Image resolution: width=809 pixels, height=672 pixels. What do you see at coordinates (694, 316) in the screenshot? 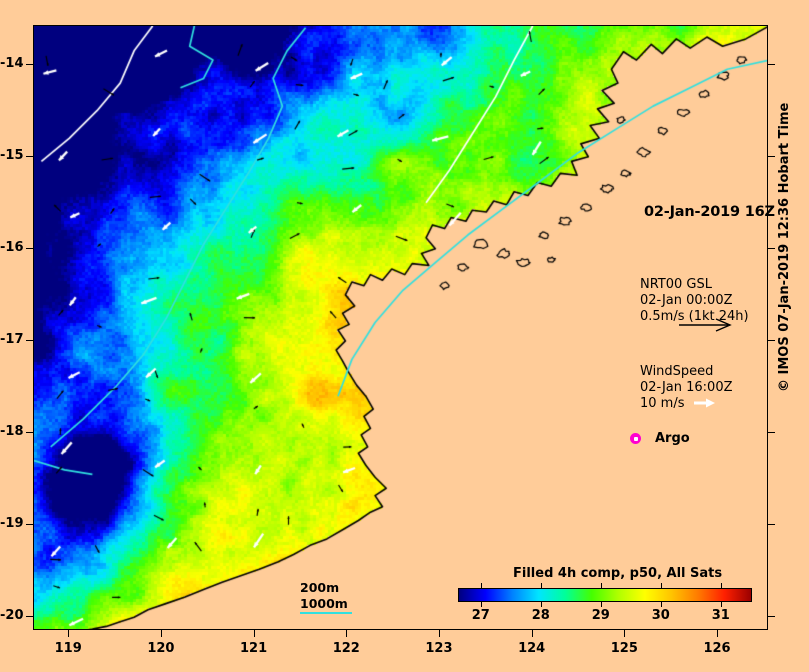
I see `current-legend-line3: 0.5m/s (1kt 24h)` at bounding box center [694, 316].